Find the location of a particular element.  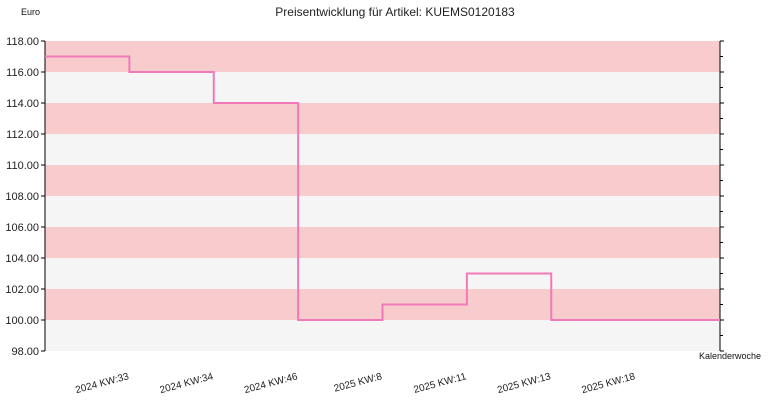

x-tick-label: 2024 KW:34 is located at coordinates (187, 383).